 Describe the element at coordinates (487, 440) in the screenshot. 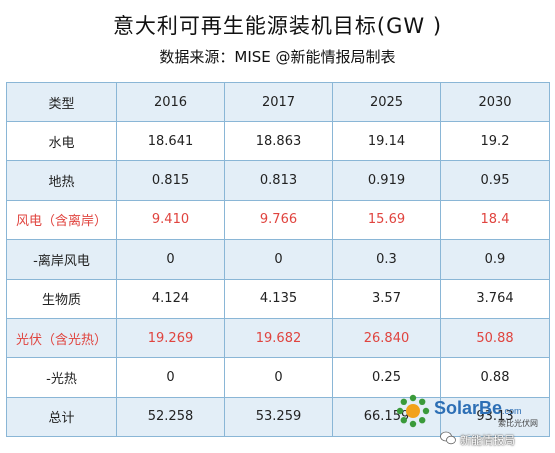

I see `watermark-wechat-account: 新能情报局` at that location.